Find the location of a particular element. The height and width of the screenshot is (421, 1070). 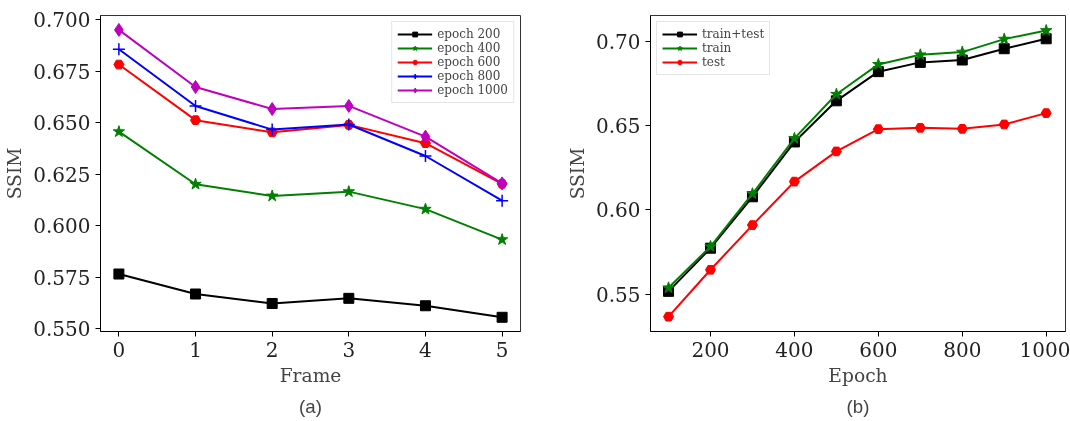

y-tick-label: 0.700 is located at coordinates (62, 20).